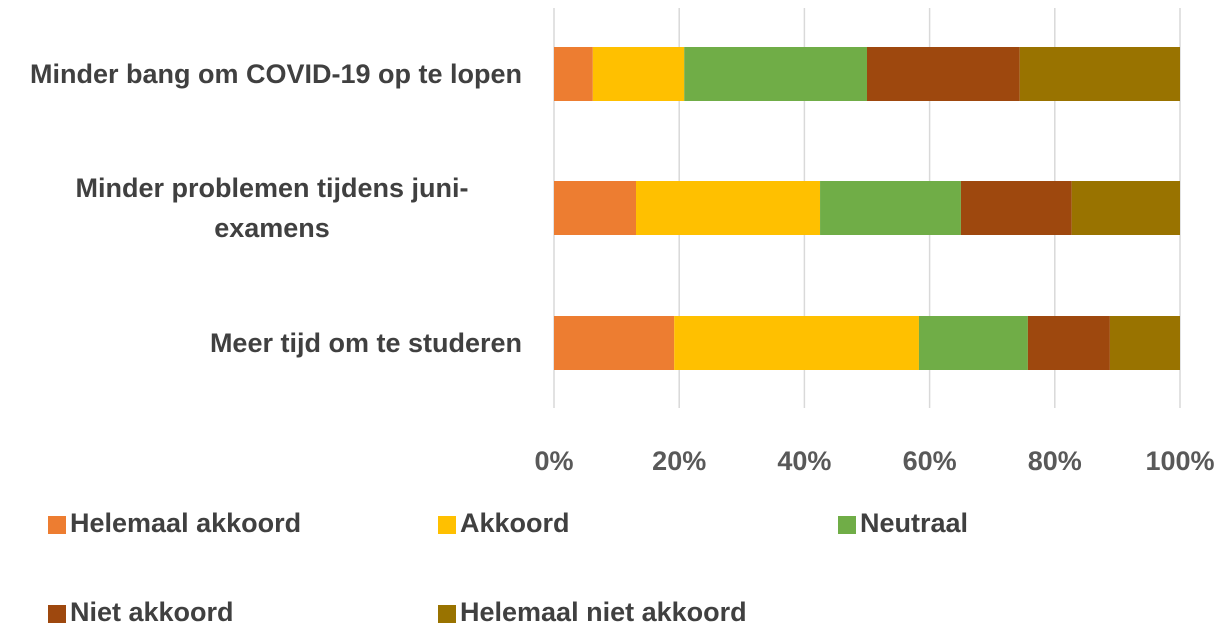 This screenshot has width=1229, height=641. I want to click on x-tick-label: 100%, so click(1179, 461).